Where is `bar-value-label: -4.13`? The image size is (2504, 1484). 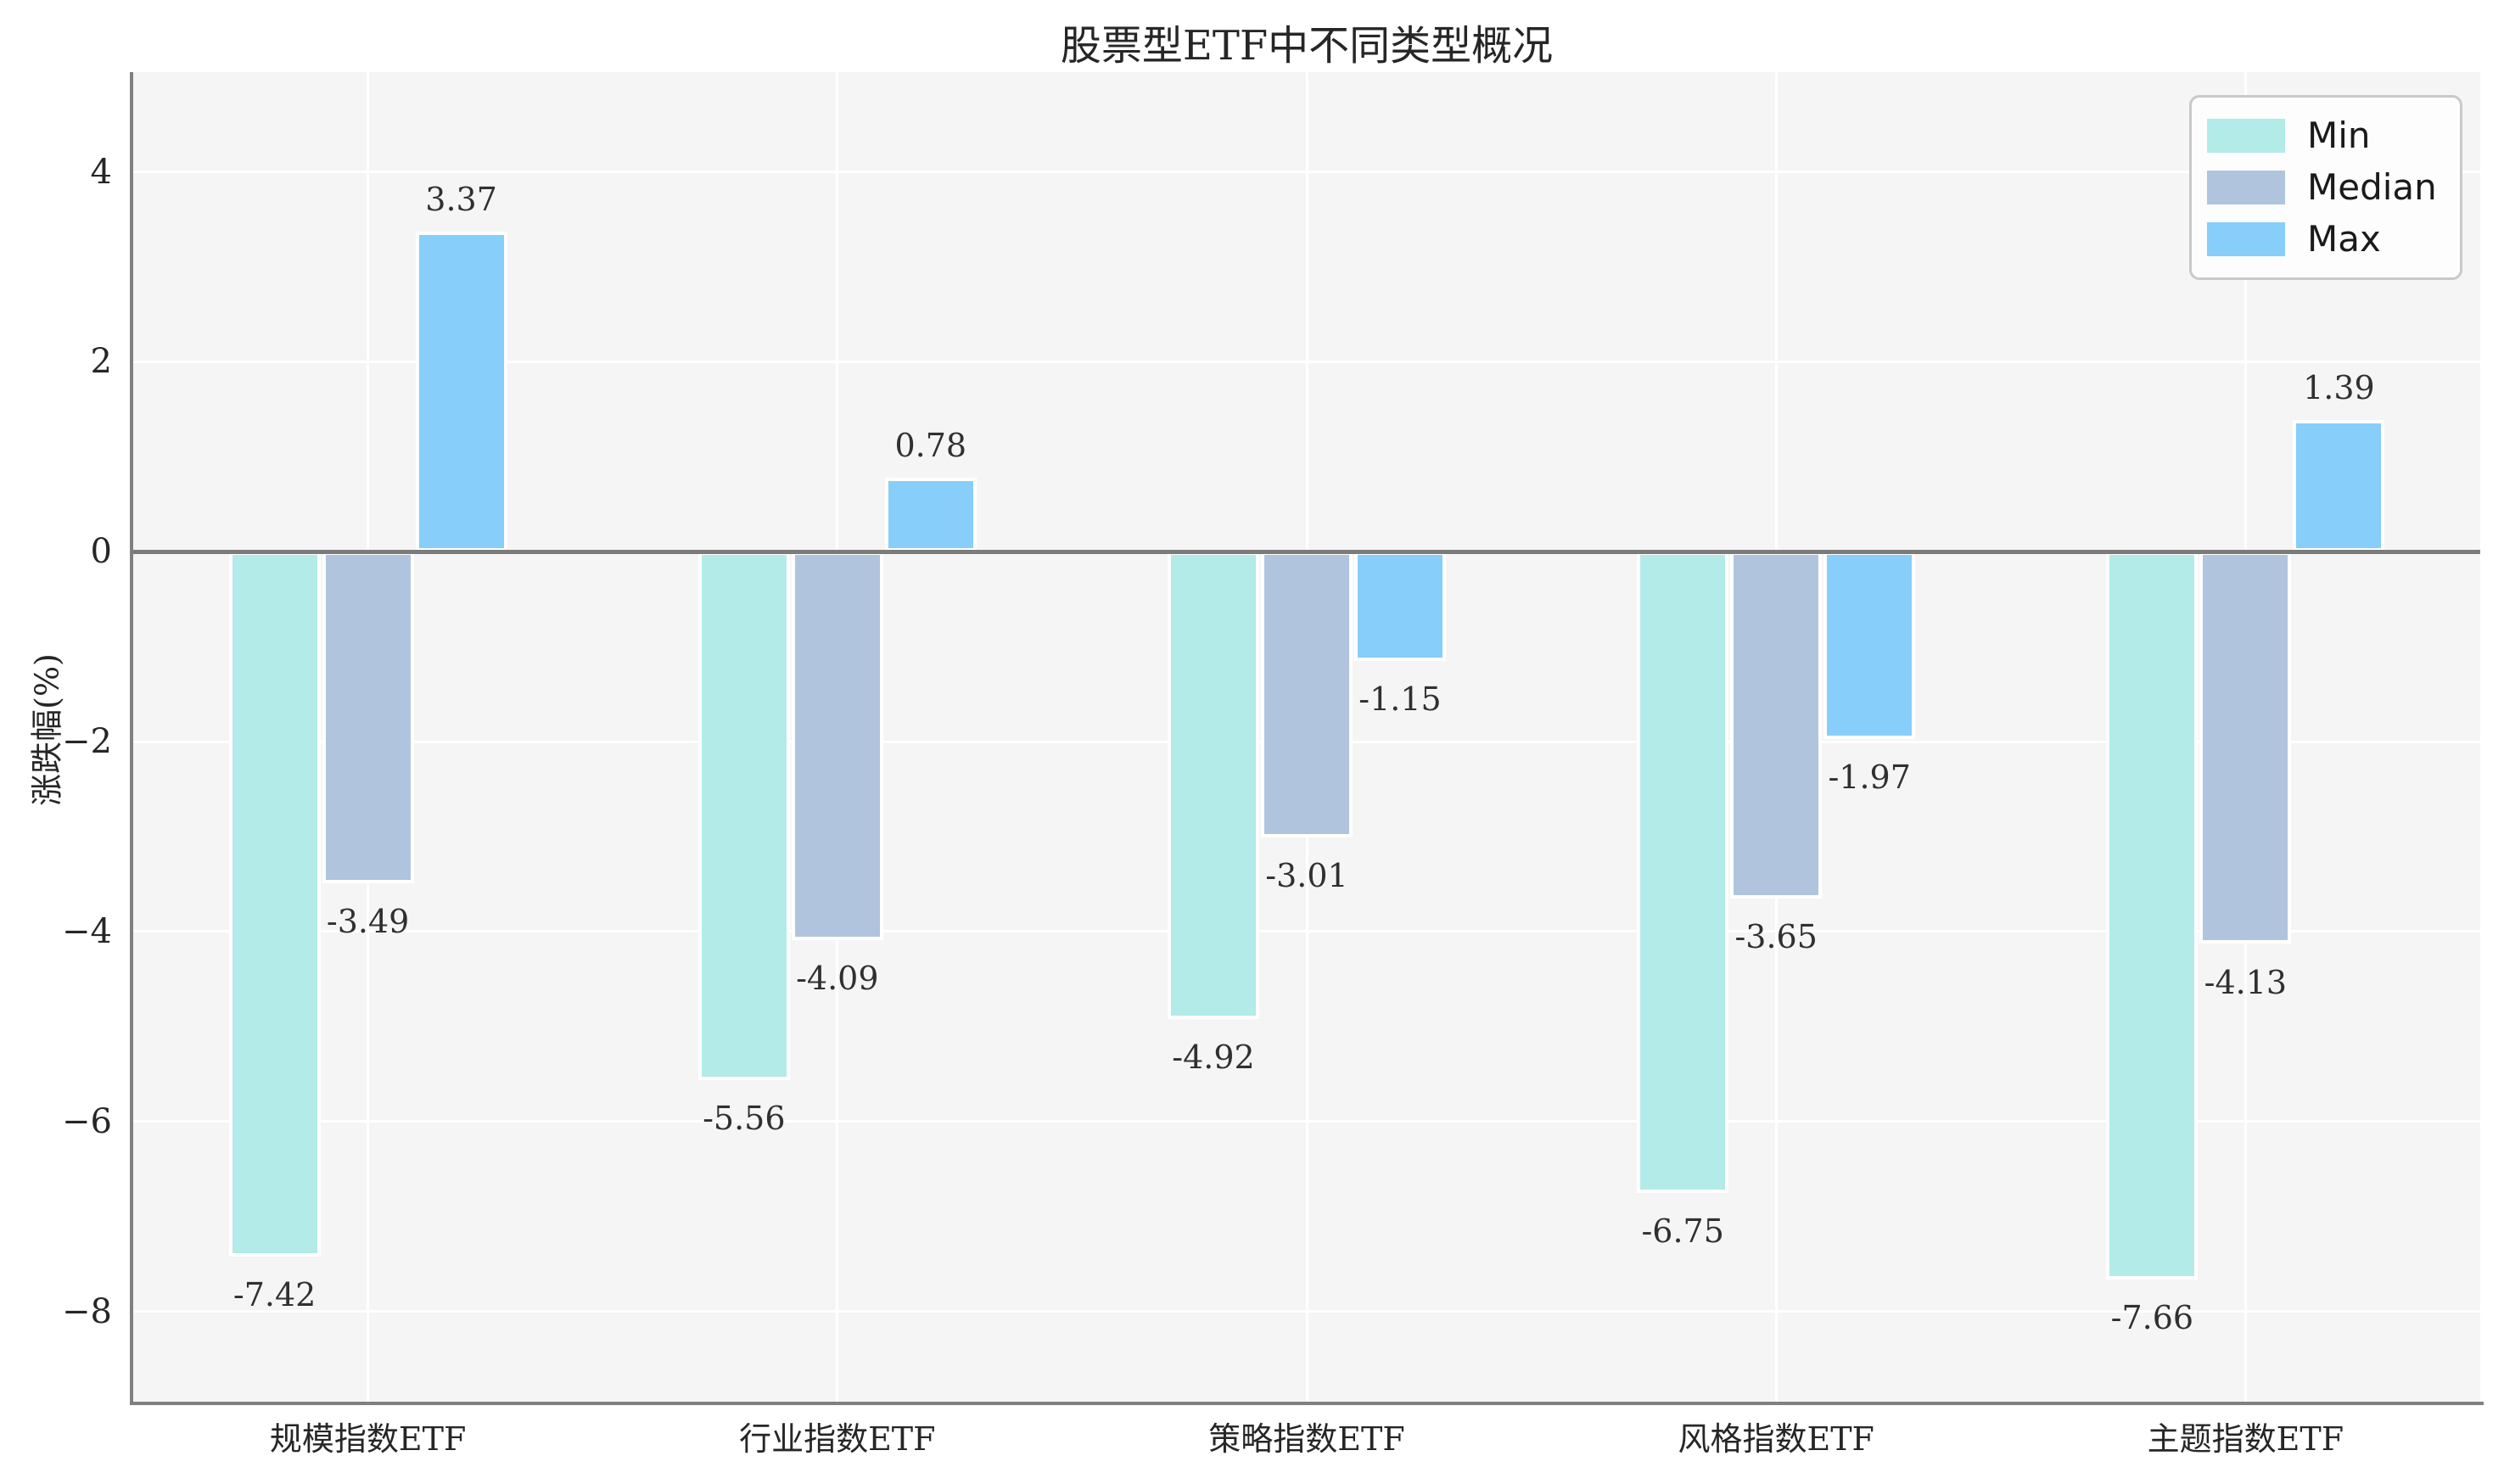
bar-value-label: -4.13 is located at coordinates (2246, 982).